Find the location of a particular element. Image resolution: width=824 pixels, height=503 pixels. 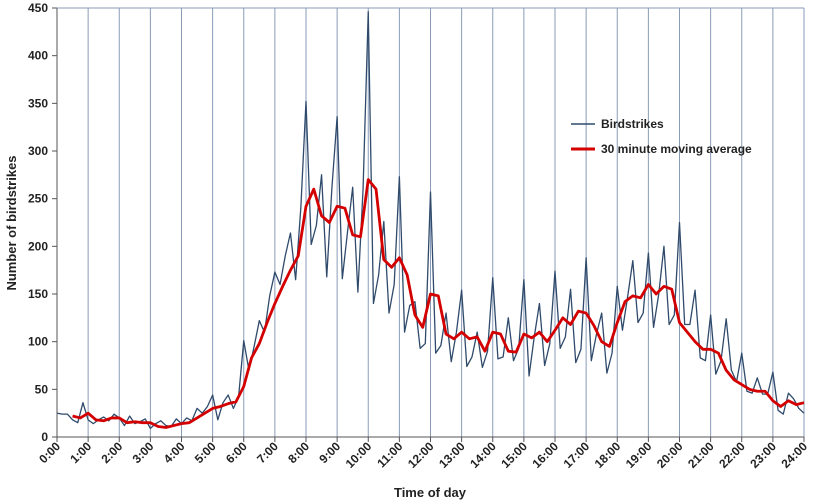

legend: Birdstrikes 30 minute moving average is located at coordinates (661, 136).